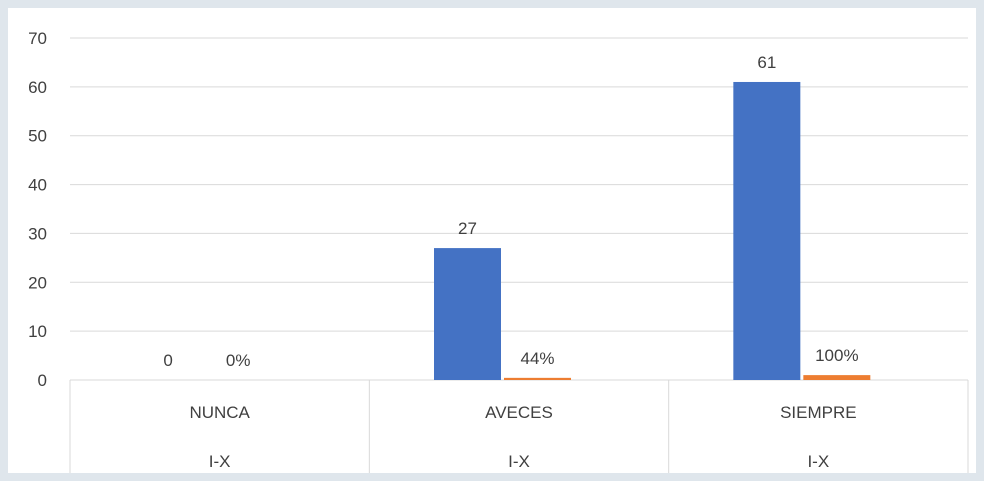 Image resolution: width=984 pixels, height=481 pixels. Describe the element at coordinates (519, 412) in the screenshot. I see `x-category-label: AVECES` at that location.